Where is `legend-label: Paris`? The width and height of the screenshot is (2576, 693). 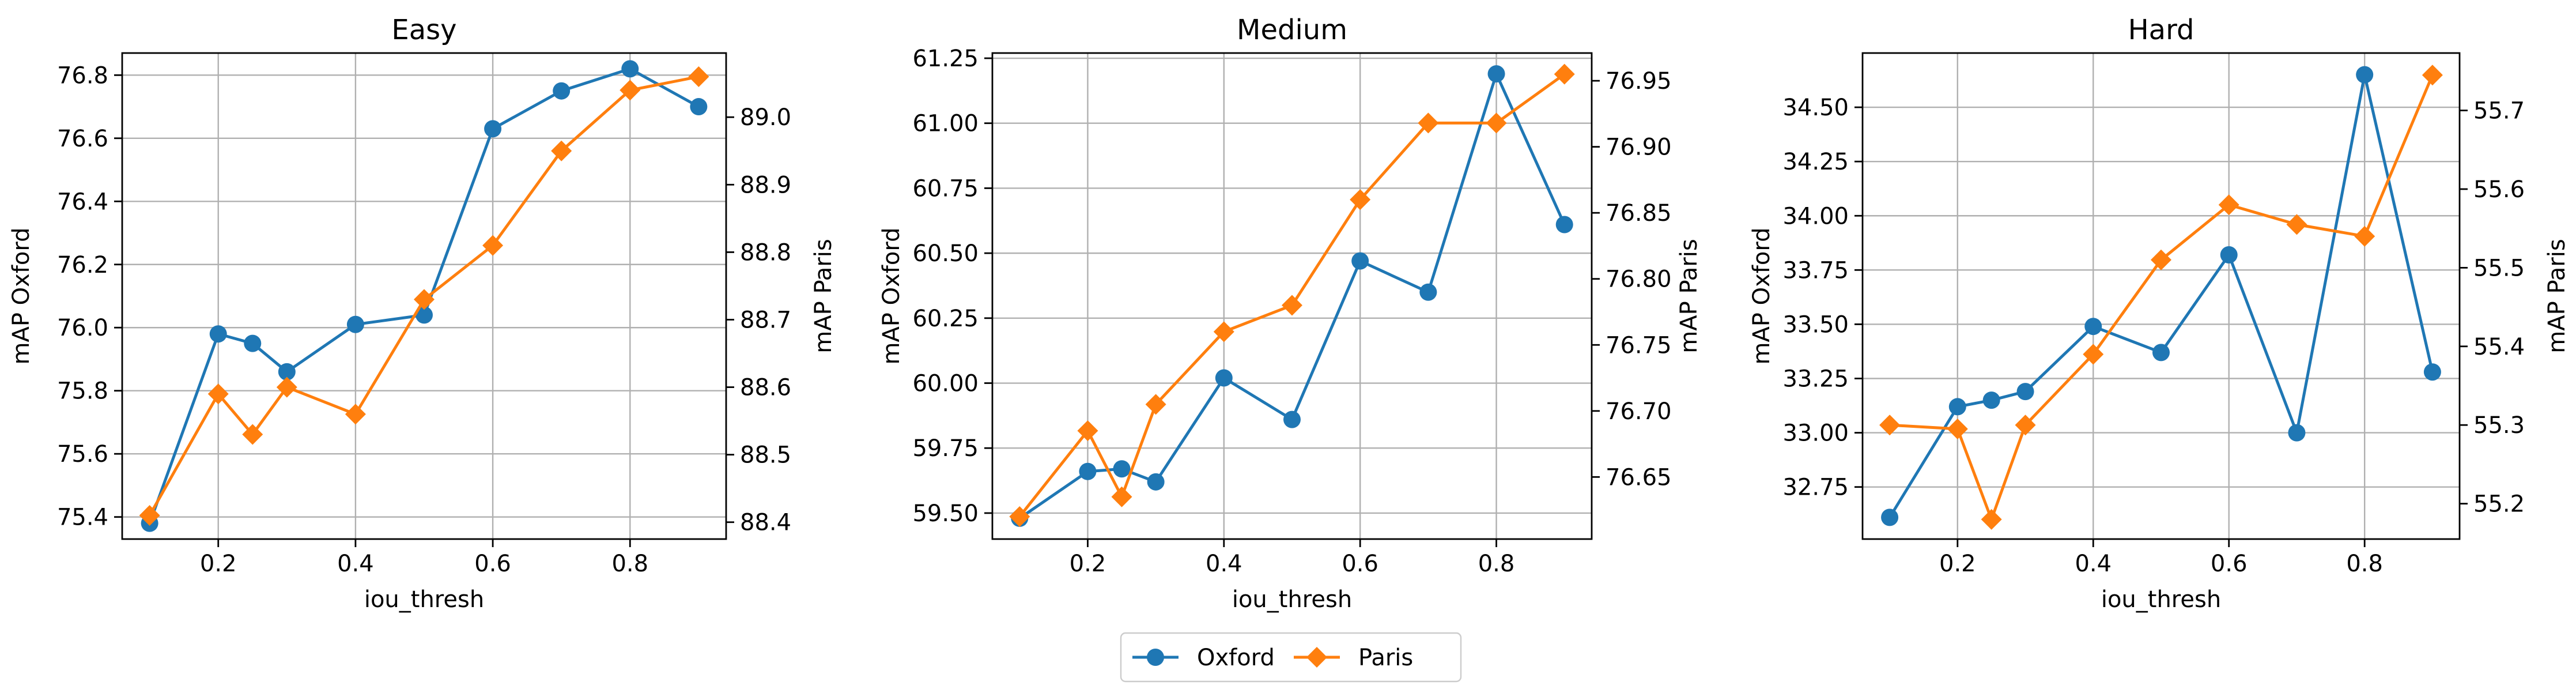 legend-label: Paris is located at coordinates (1385, 658).